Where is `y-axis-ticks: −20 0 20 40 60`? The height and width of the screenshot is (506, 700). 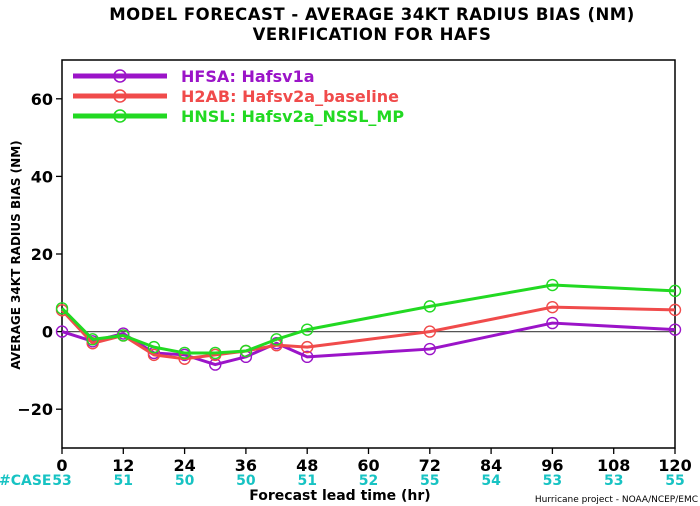
y-axis-ticks: −20 0 20 40 60 is located at coordinates (39, 254).